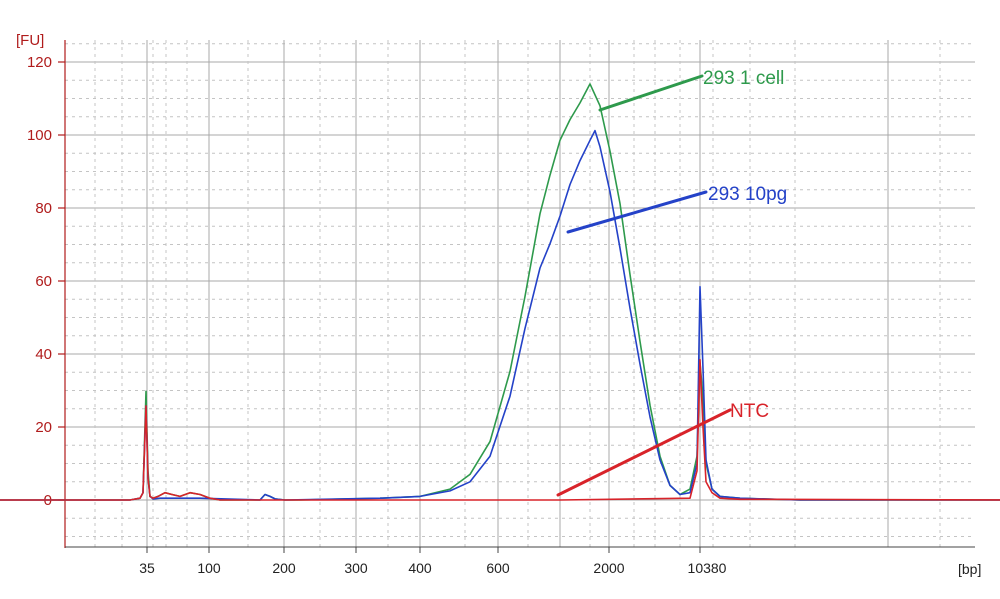 Image resolution: width=1000 pixels, height=599 pixels. I want to click on x-tick-label: 600, so click(498, 568).